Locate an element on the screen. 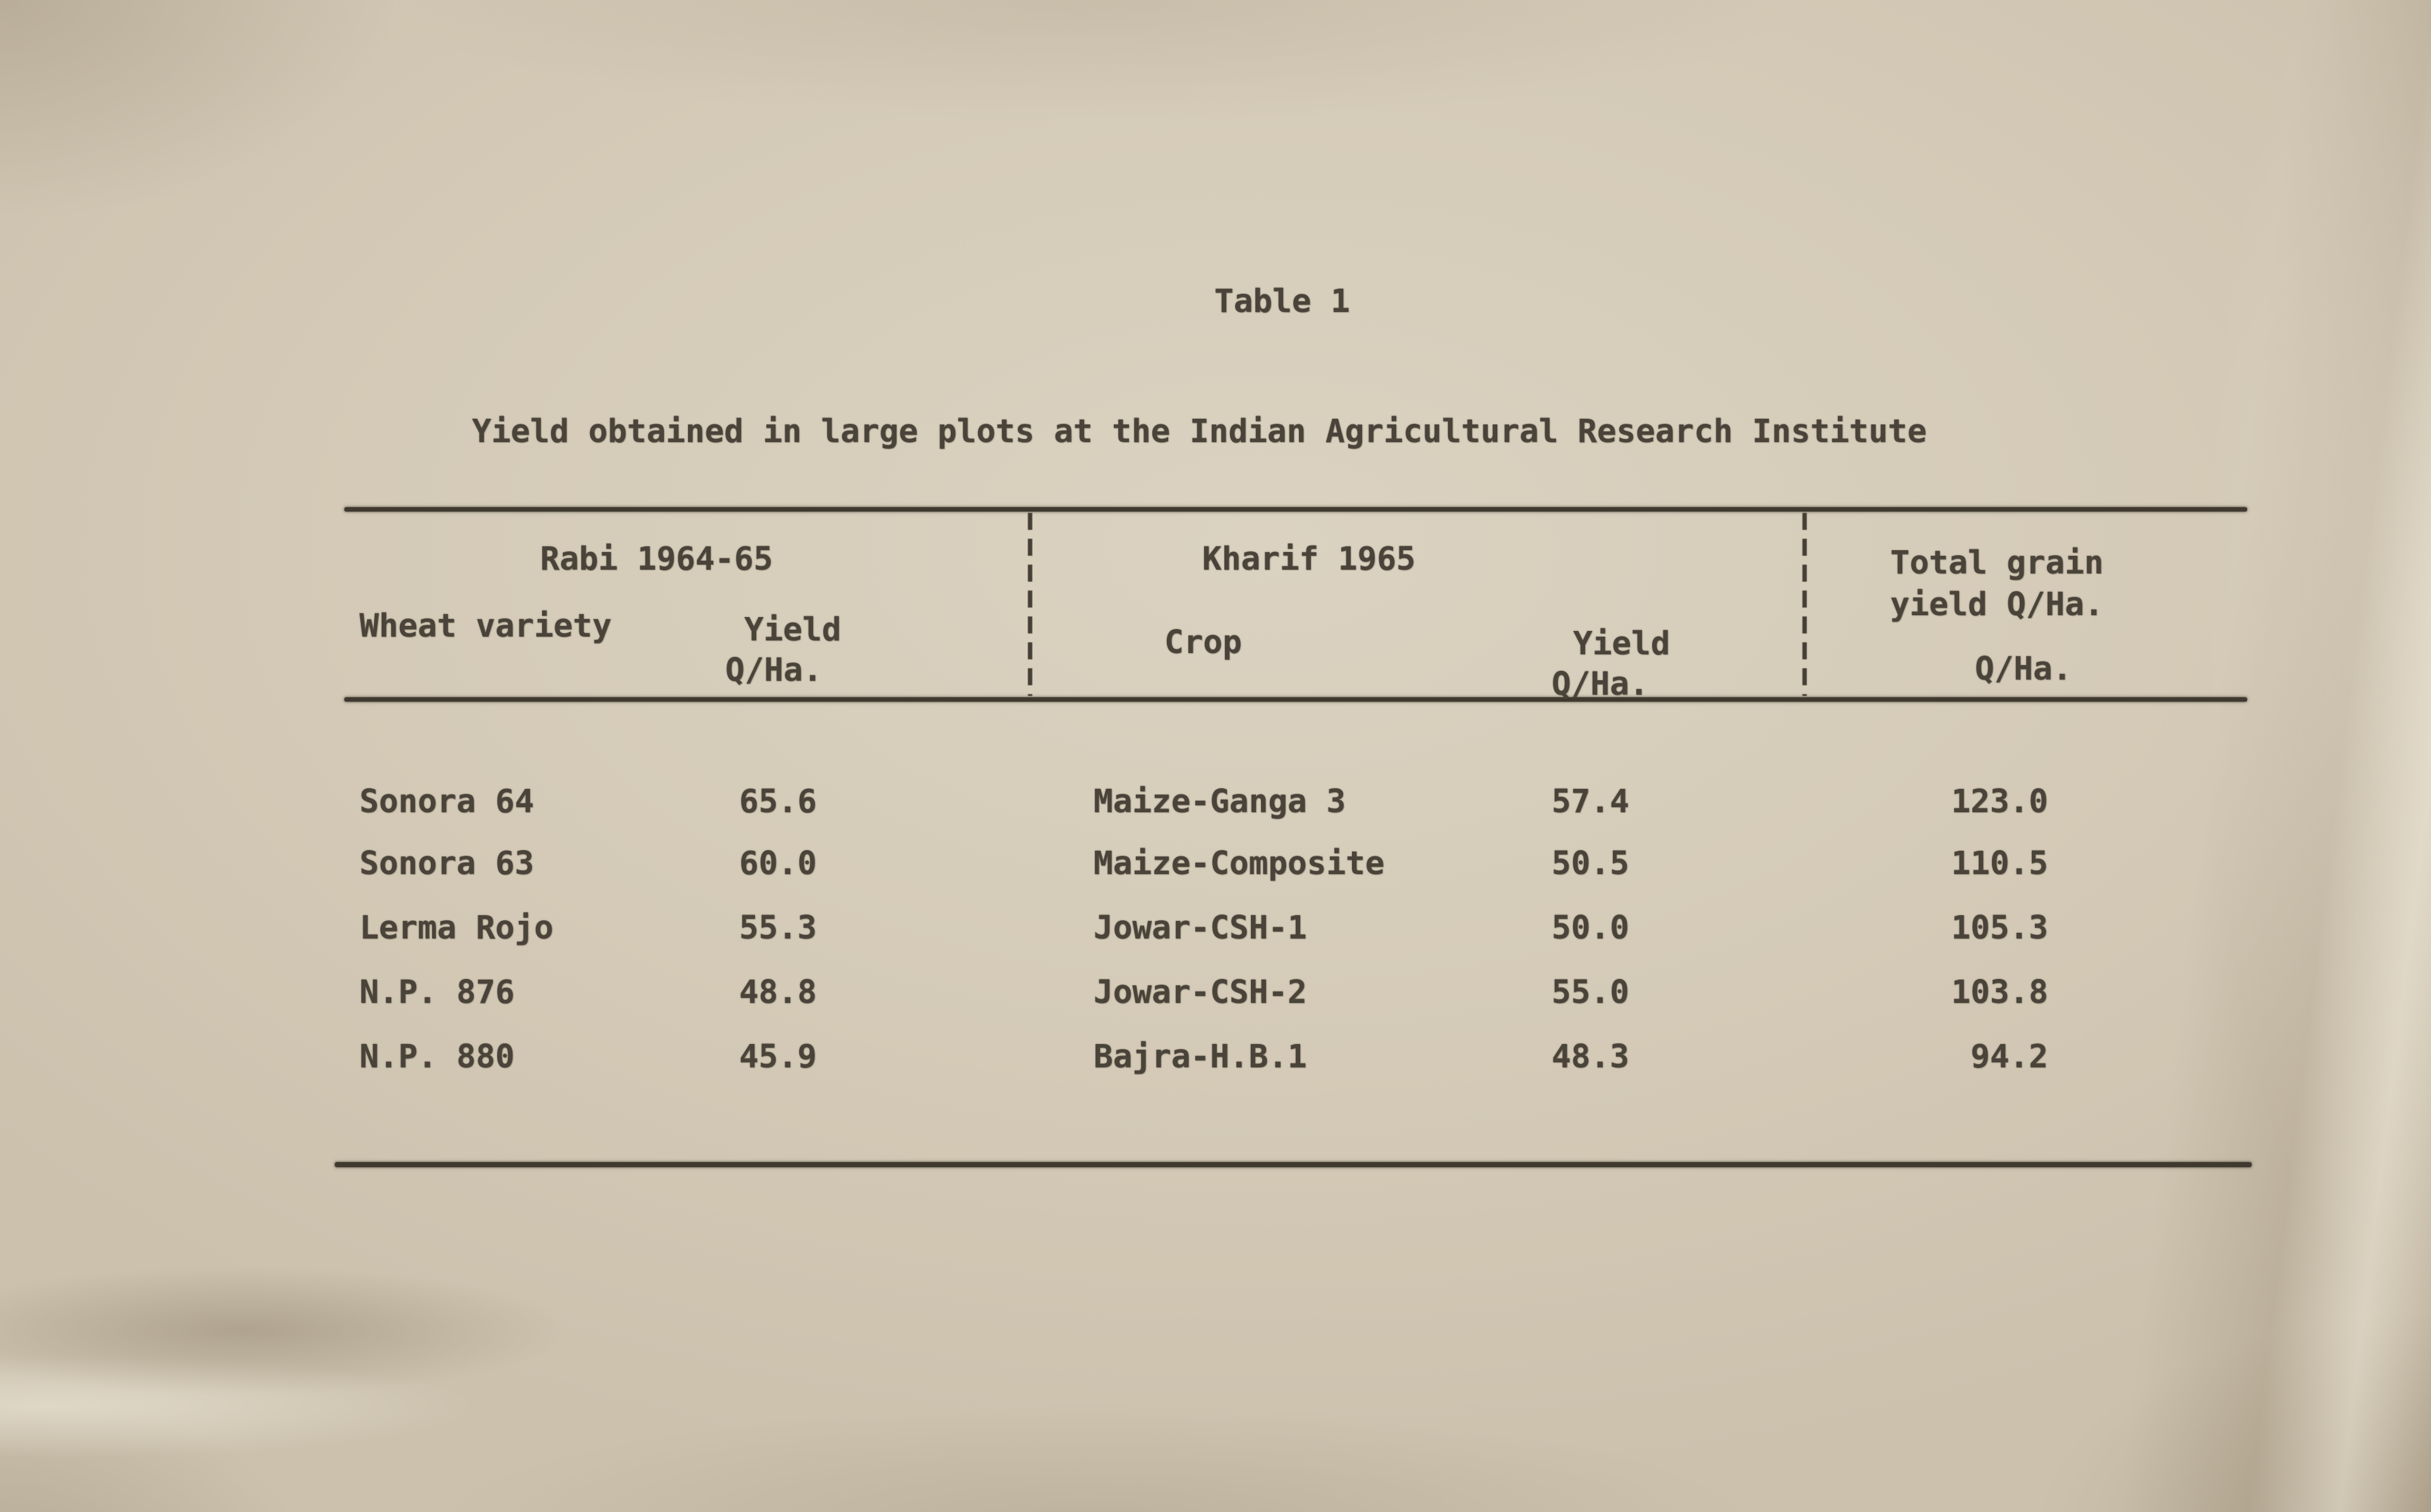 The image size is (2431, 1512). cell-rabi-yield: 48.8 is located at coordinates (778, 992).